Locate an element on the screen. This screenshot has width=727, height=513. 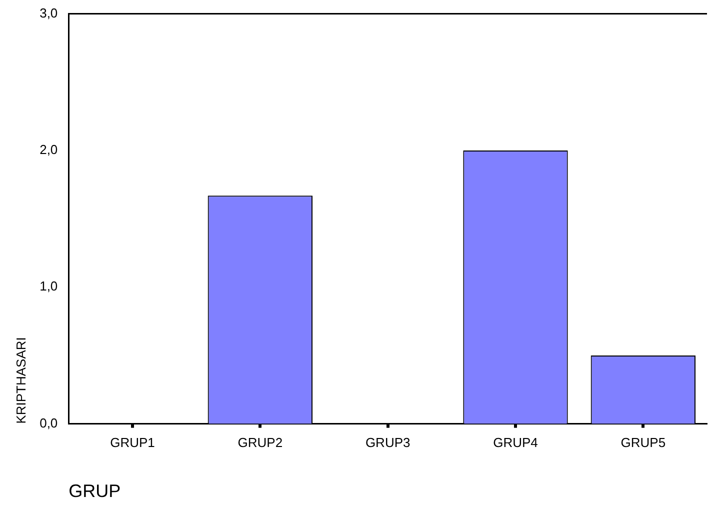
x-tick-label: GRUP1 is located at coordinates (132, 442).